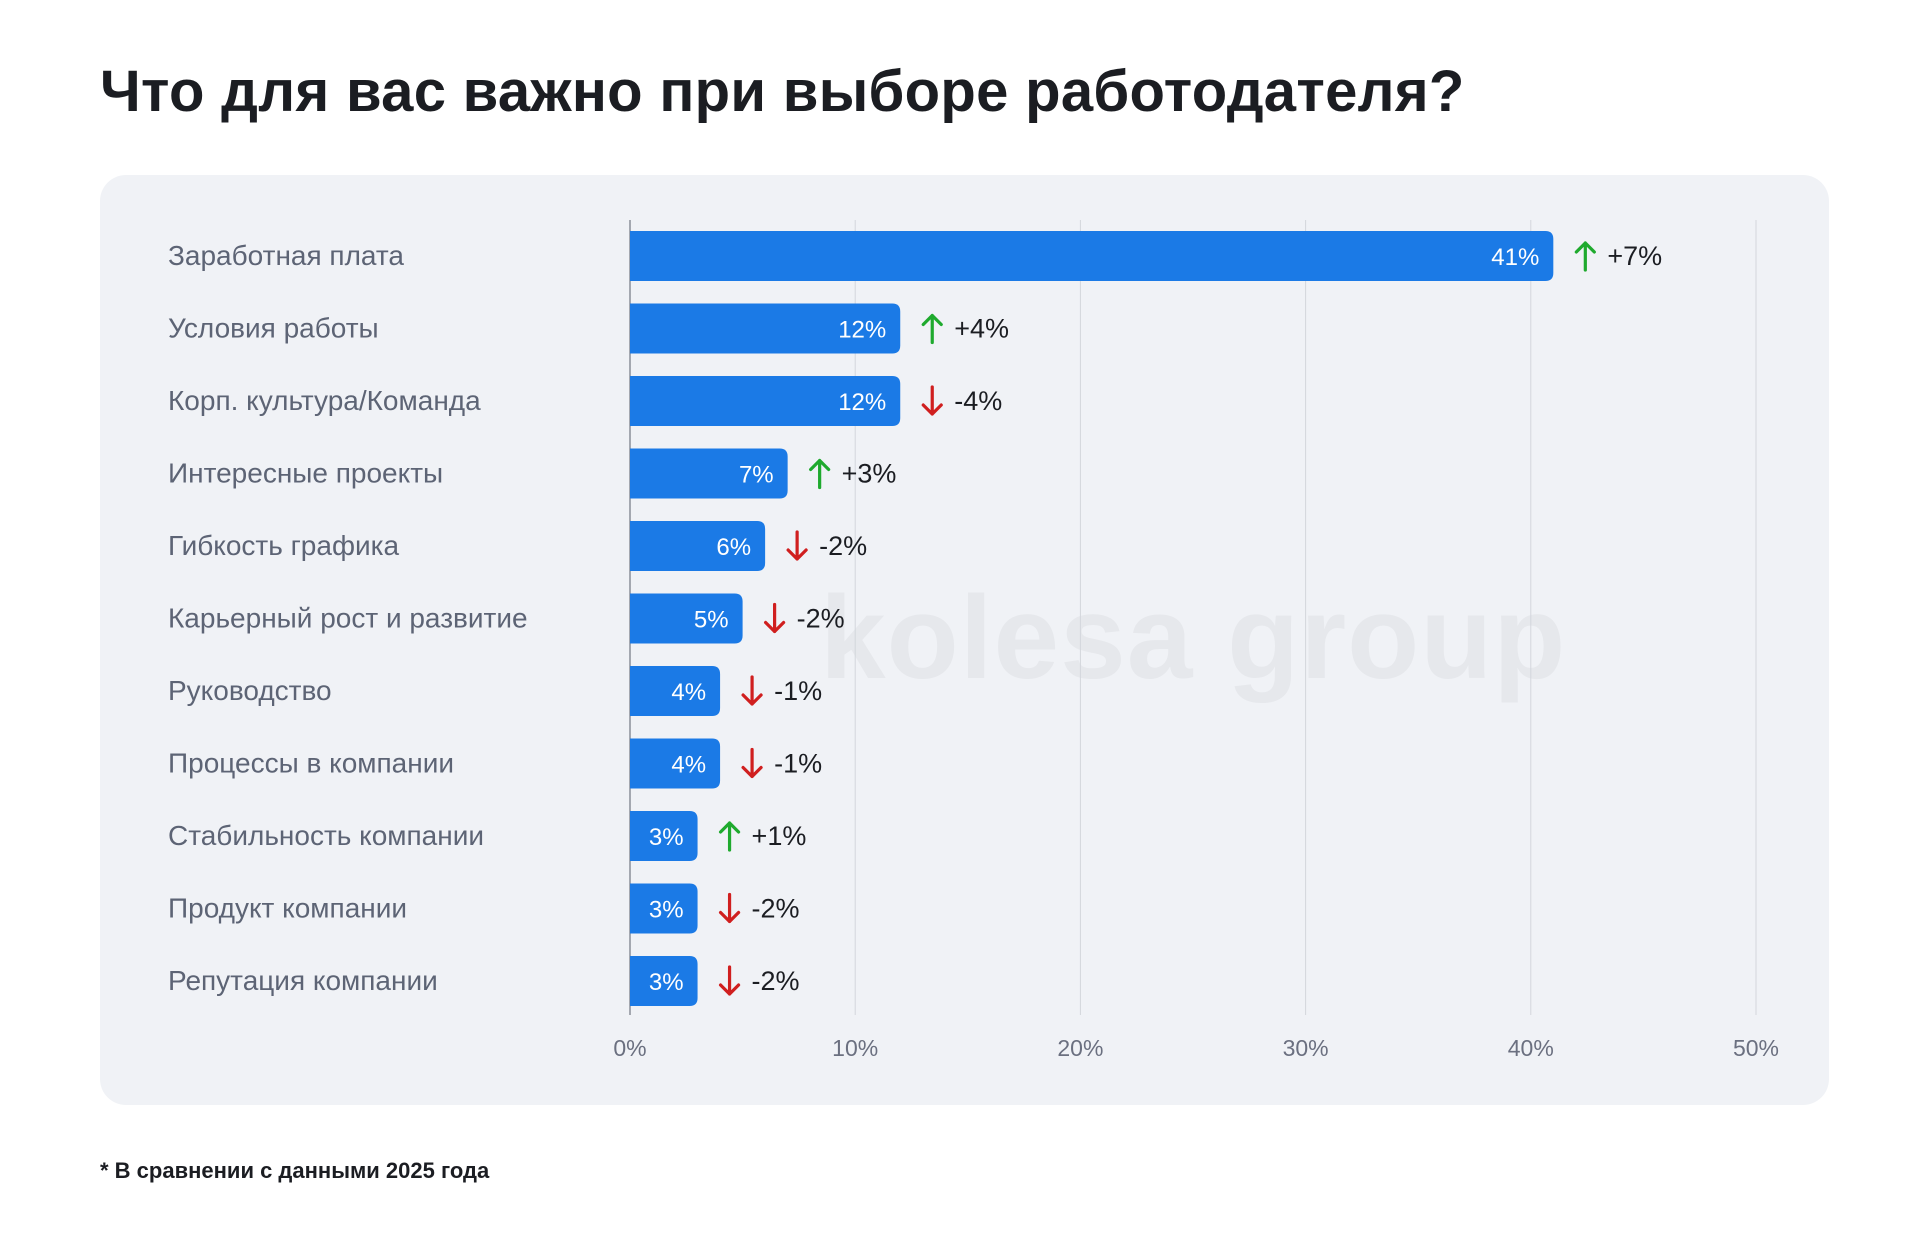  What do you see at coordinates (1080, 1048) in the screenshot?
I see `x-tick-label: 20%` at bounding box center [1080, 1048].